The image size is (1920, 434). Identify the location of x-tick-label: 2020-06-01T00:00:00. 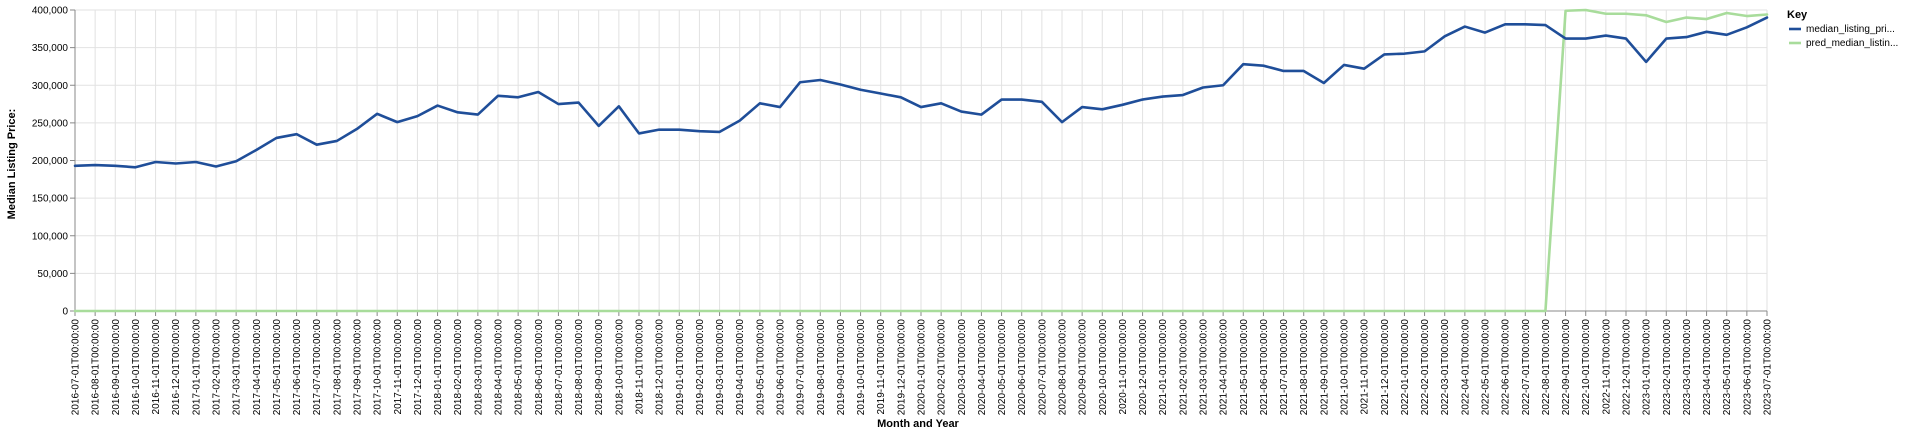
(1022, 367).